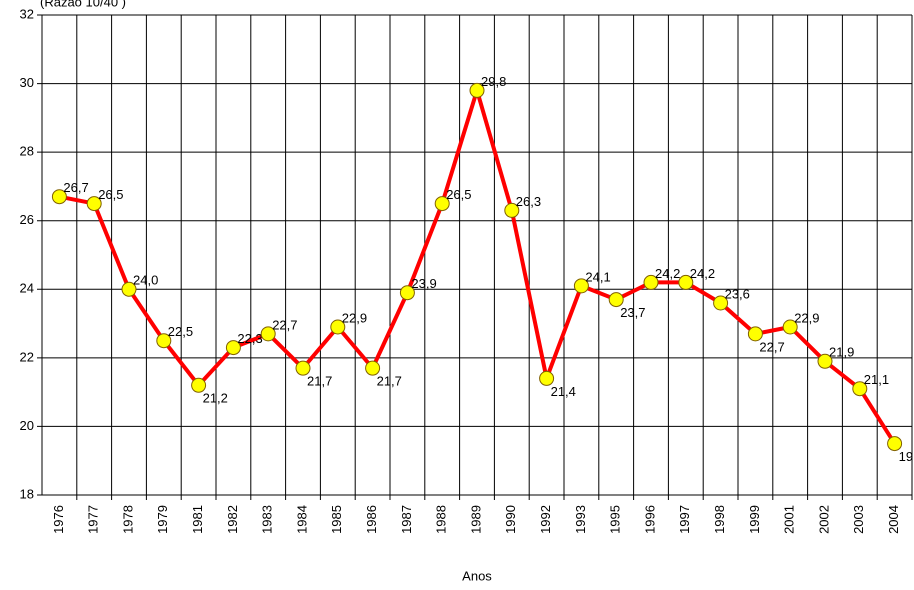 This screenshot has width=914, height=590. I want to click on x-tick-label: 1978, so click(127, 519).